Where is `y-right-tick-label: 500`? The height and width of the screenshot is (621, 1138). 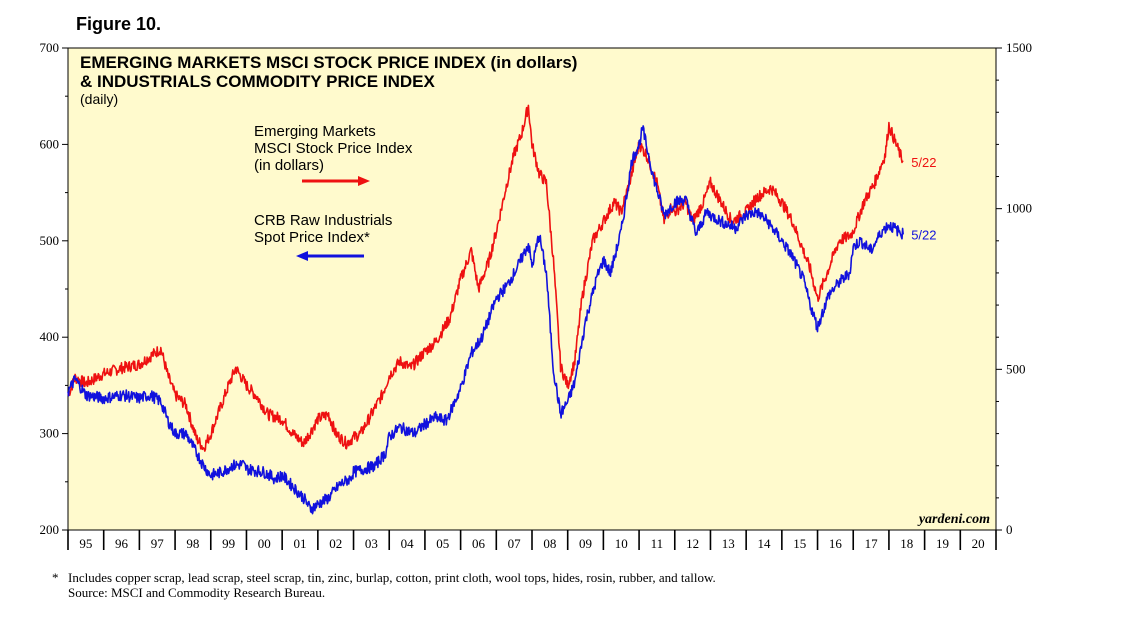
y-right-tick-label: 500 is located at coordinates (1016, 368).